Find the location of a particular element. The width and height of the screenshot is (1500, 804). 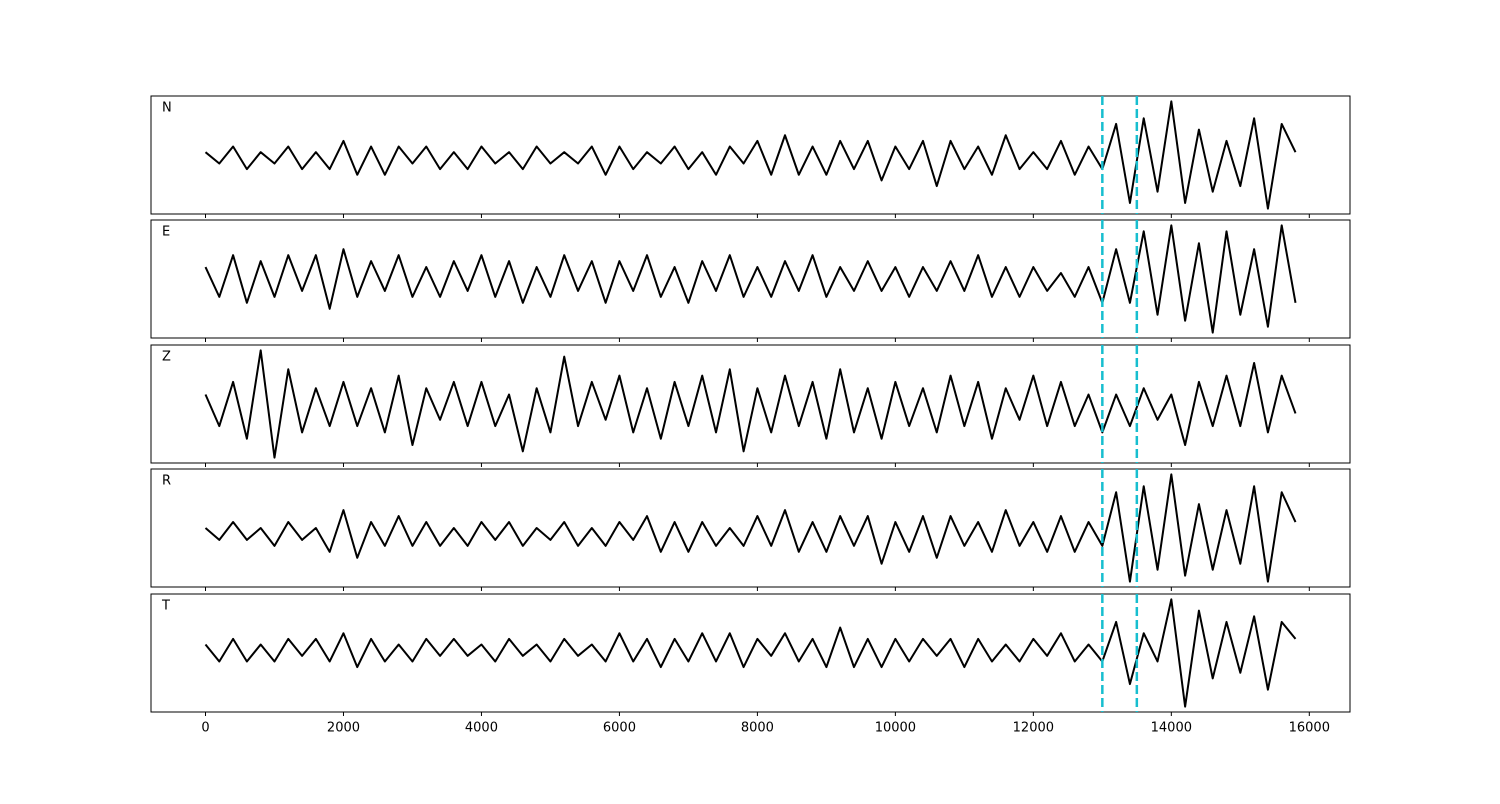

x-tick-label: 8000 is located at coordinates (757, 728).